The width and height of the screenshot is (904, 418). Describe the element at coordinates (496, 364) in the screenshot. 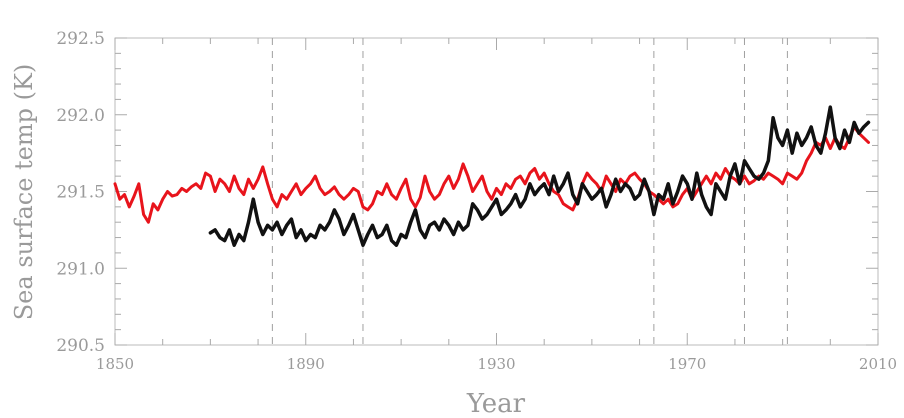

I see `x-tick-label: 1930` at that location.